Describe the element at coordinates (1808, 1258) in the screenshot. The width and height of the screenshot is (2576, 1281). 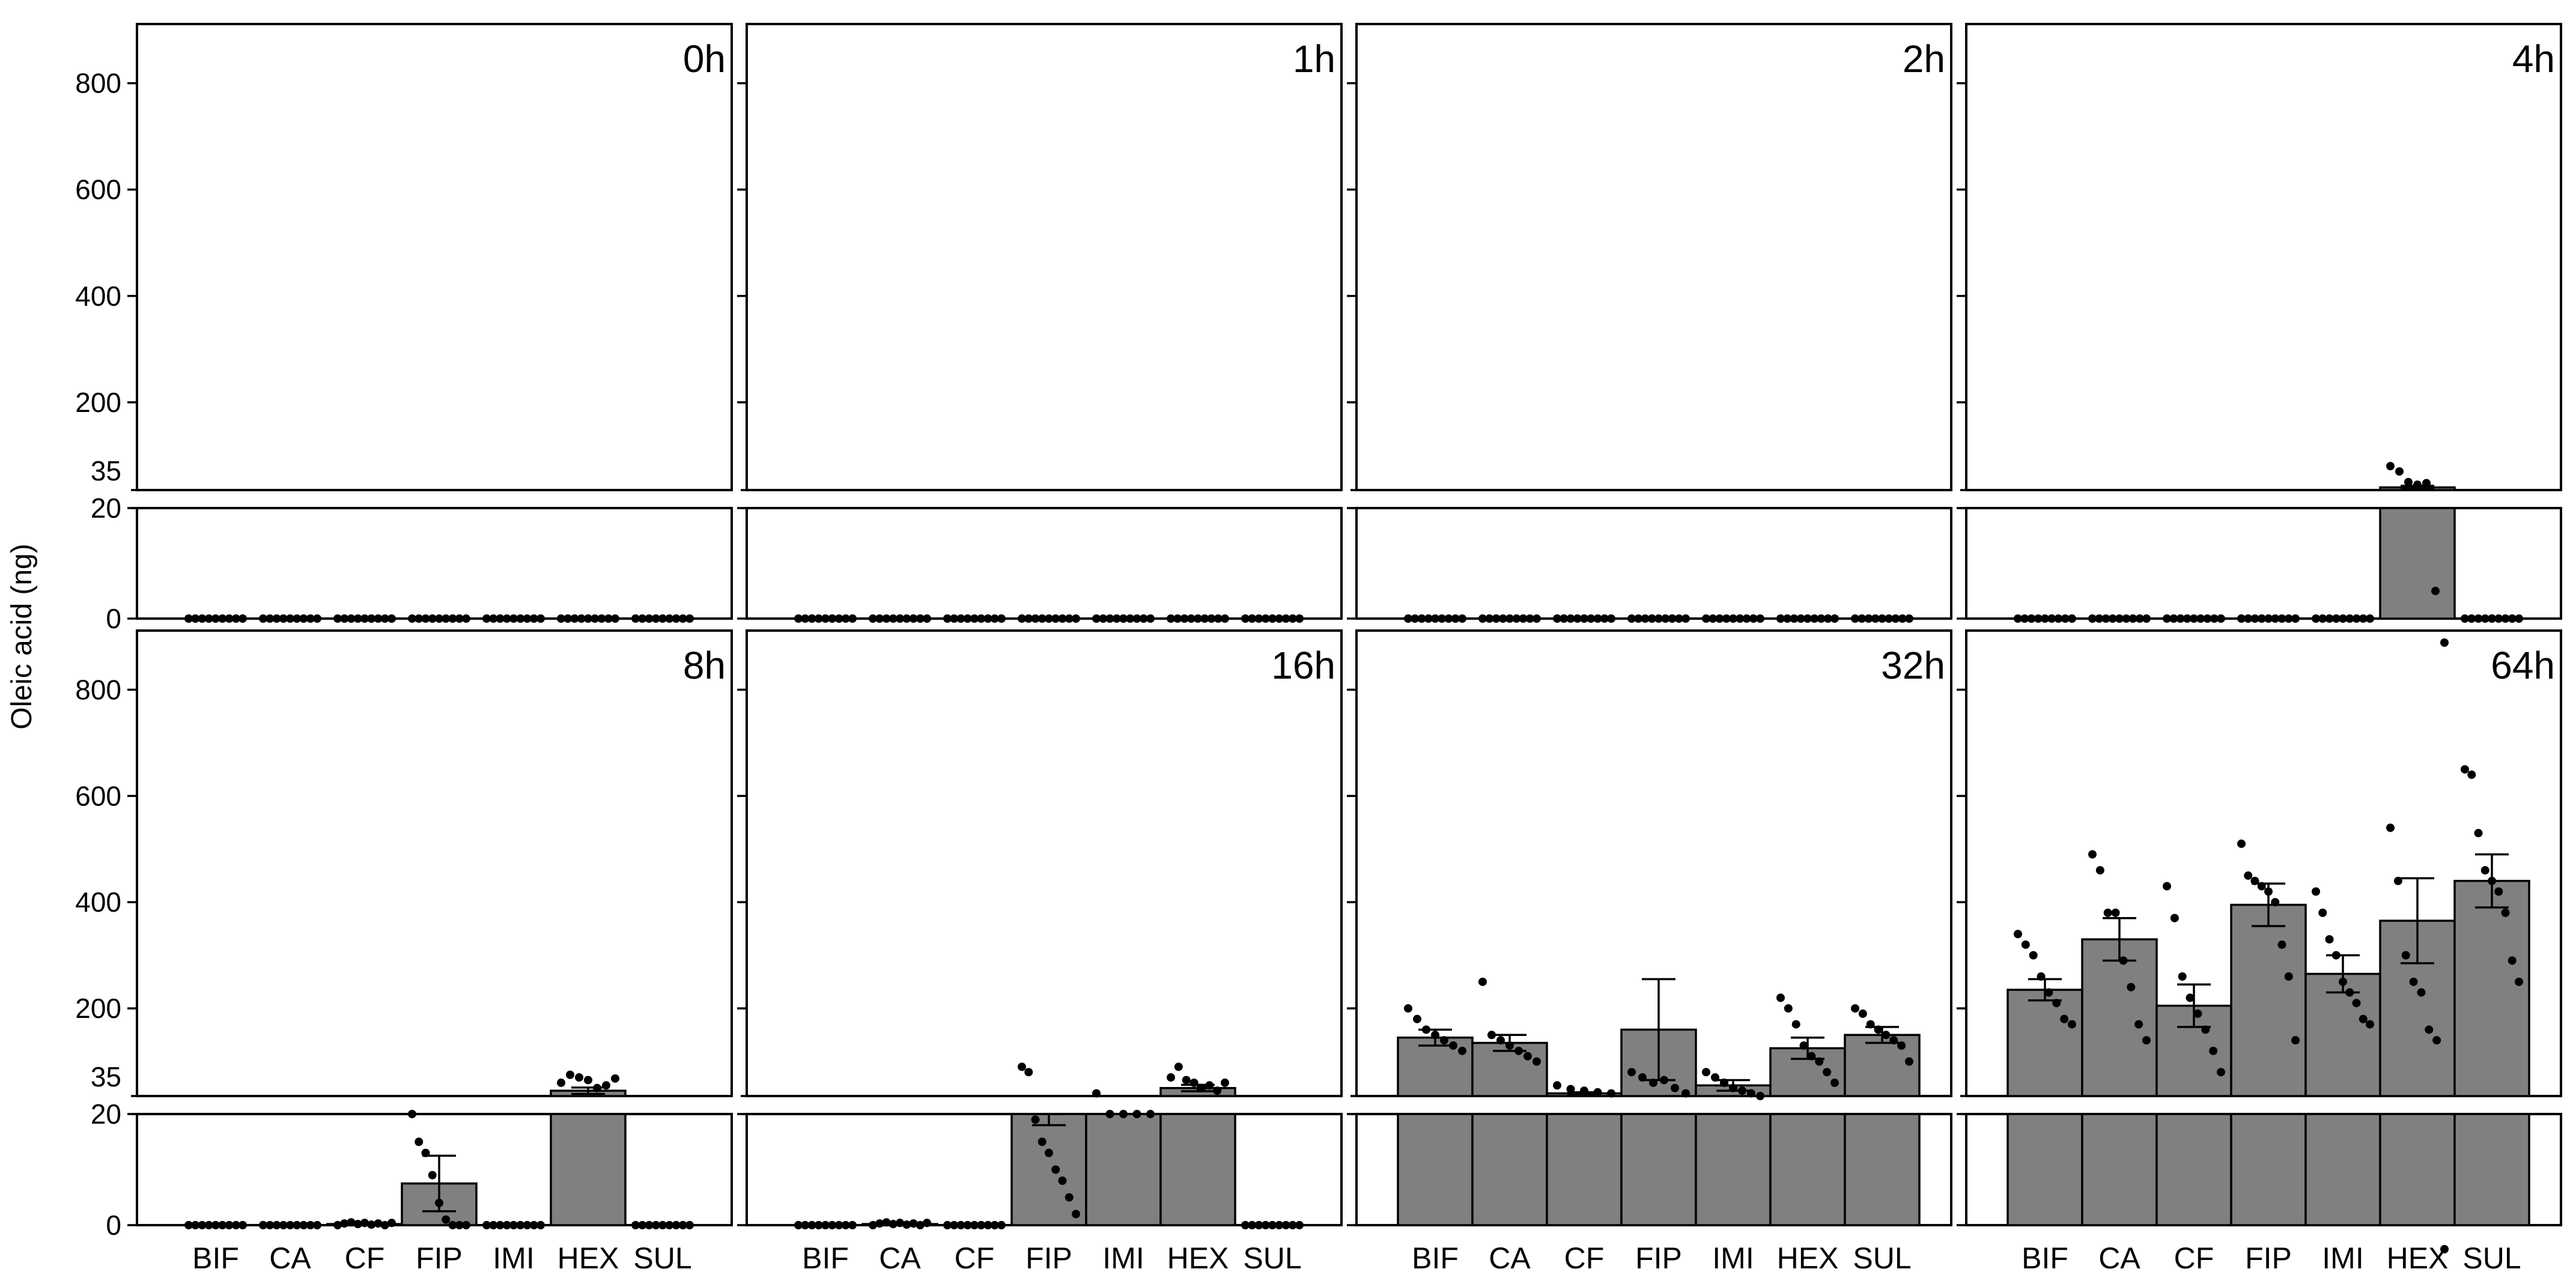
I see `x-tick-label: HEX` at that location.